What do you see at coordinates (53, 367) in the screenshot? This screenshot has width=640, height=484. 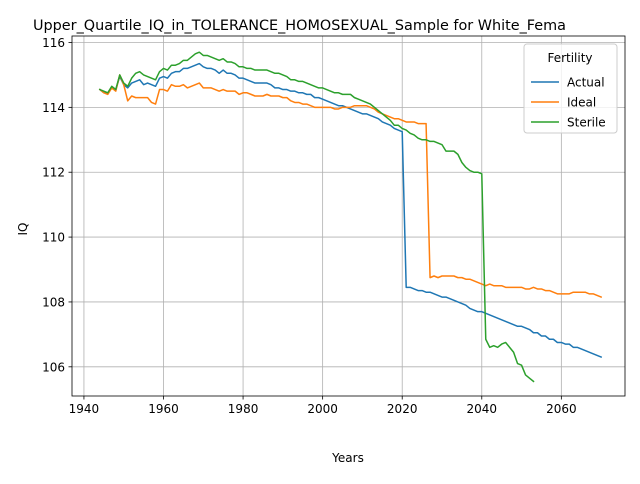 I see `y-tick-label: 106` at bounding box center [53, 367].